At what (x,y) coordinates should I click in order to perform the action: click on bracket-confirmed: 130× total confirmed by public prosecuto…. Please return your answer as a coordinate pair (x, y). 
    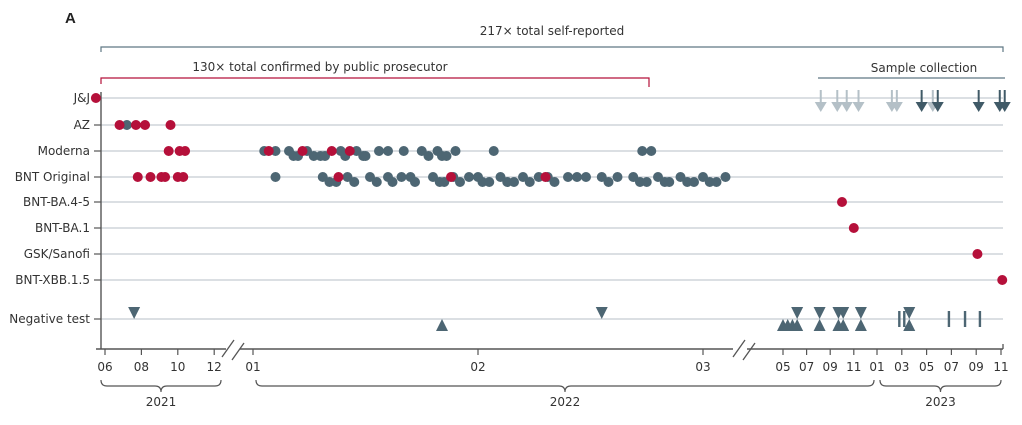
    Looking at the image, I should click on (375, 73).